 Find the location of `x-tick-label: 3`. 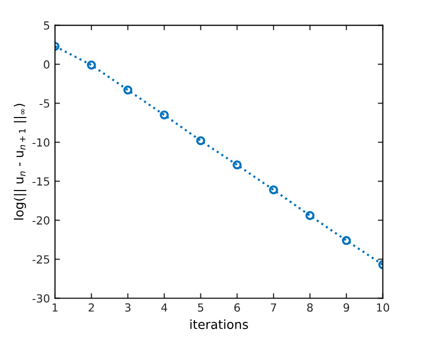

x-tick-label: 3 is located at coordinates (127, 307).